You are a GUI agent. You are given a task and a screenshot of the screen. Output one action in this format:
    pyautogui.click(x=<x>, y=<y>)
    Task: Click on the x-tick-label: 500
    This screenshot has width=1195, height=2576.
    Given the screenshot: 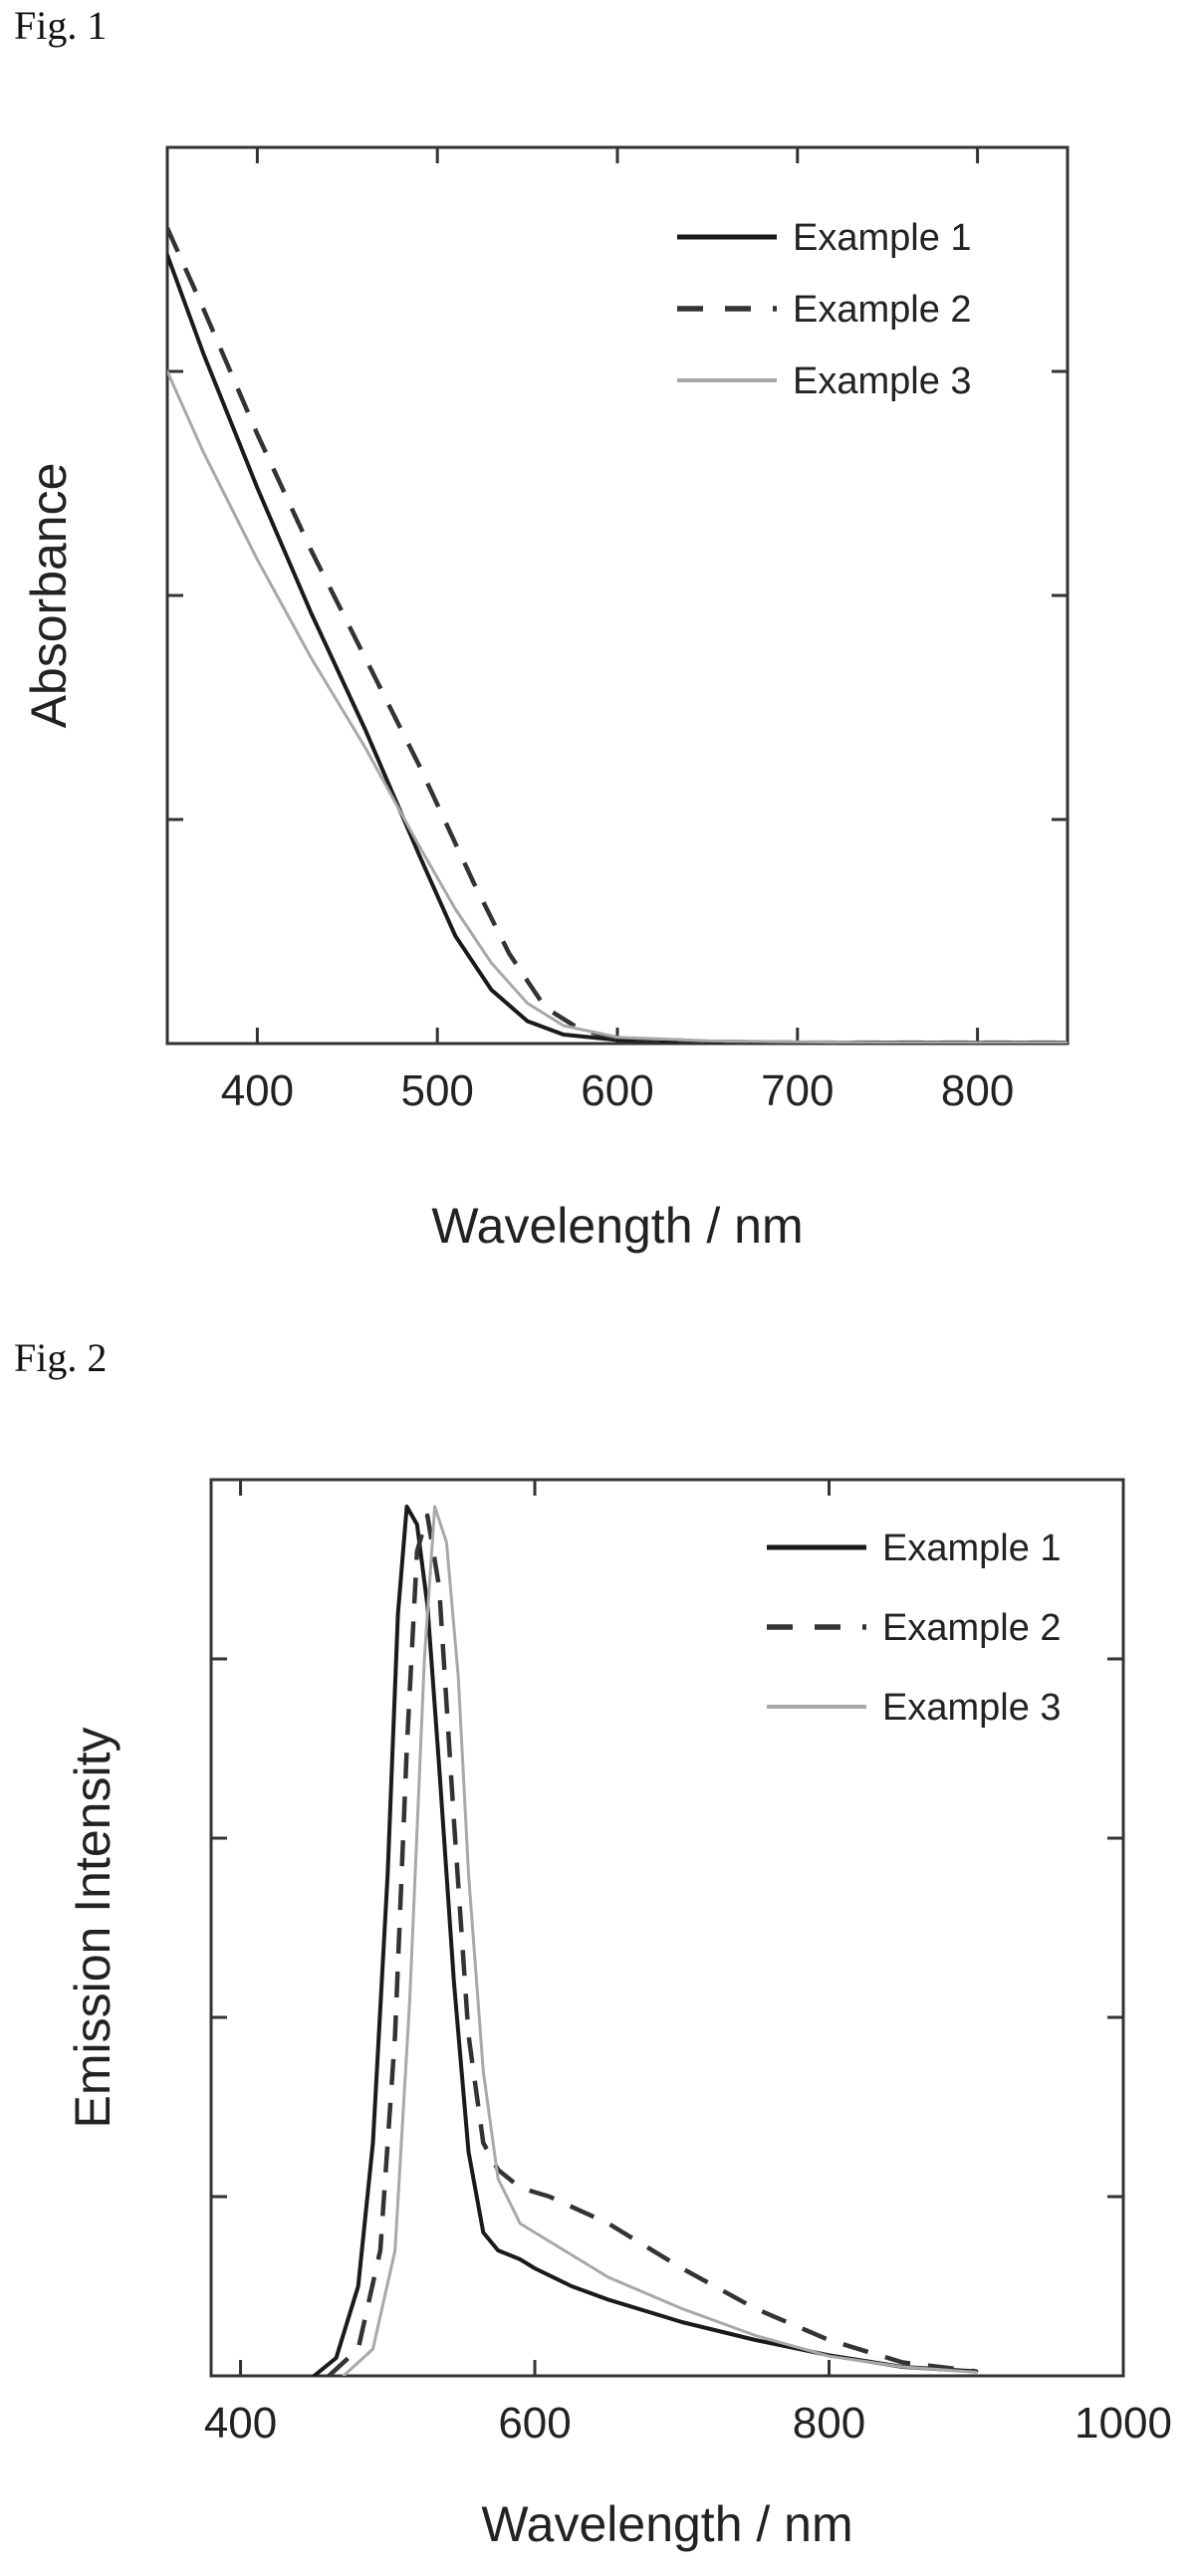 What is the action you would take?
    pyautogui.click(x=436, y=1090)
    